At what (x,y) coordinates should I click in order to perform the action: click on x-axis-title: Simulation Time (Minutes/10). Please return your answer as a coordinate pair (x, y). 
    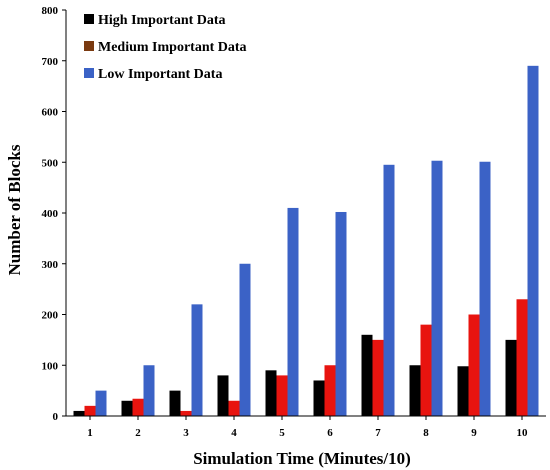
    Looking at the image, I should click on (302, 458).